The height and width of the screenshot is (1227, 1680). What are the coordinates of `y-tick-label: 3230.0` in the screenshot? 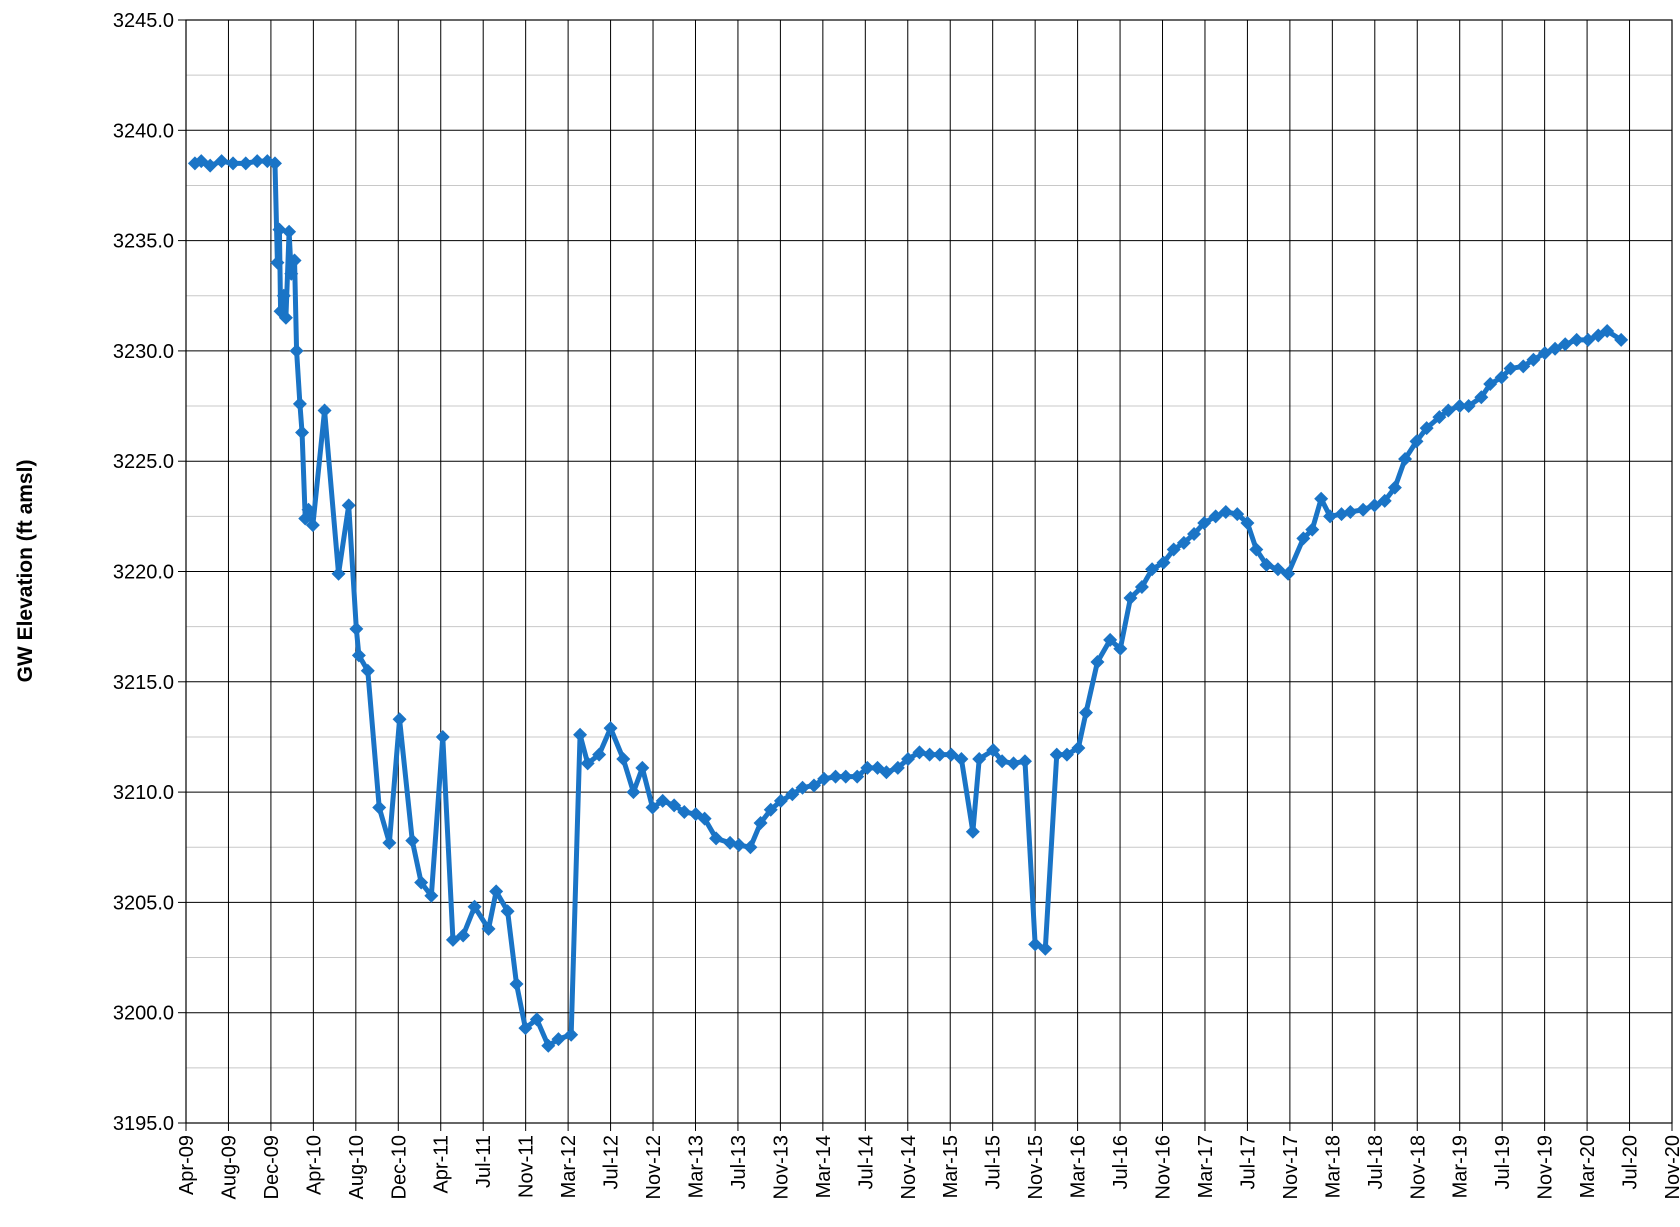 It's located at (143, 352).